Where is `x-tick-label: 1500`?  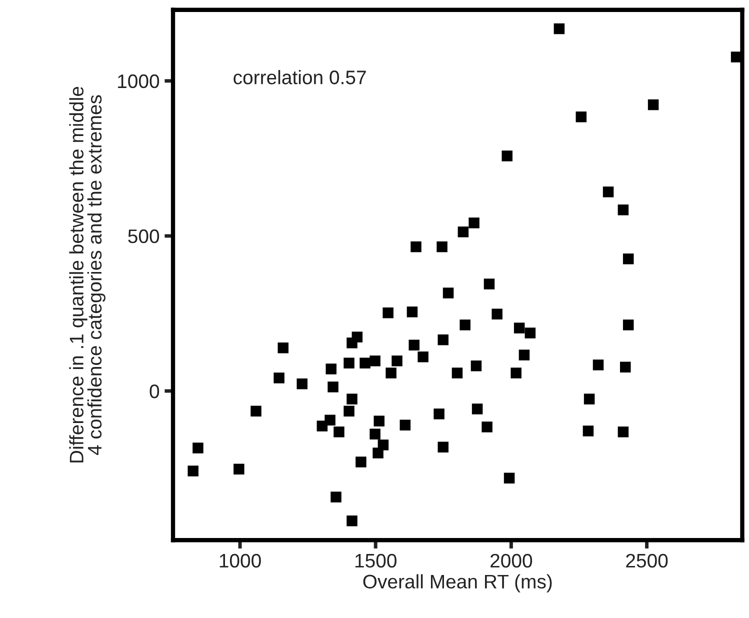 x-tick-label: 1500 is located at coordinates (375, 561).